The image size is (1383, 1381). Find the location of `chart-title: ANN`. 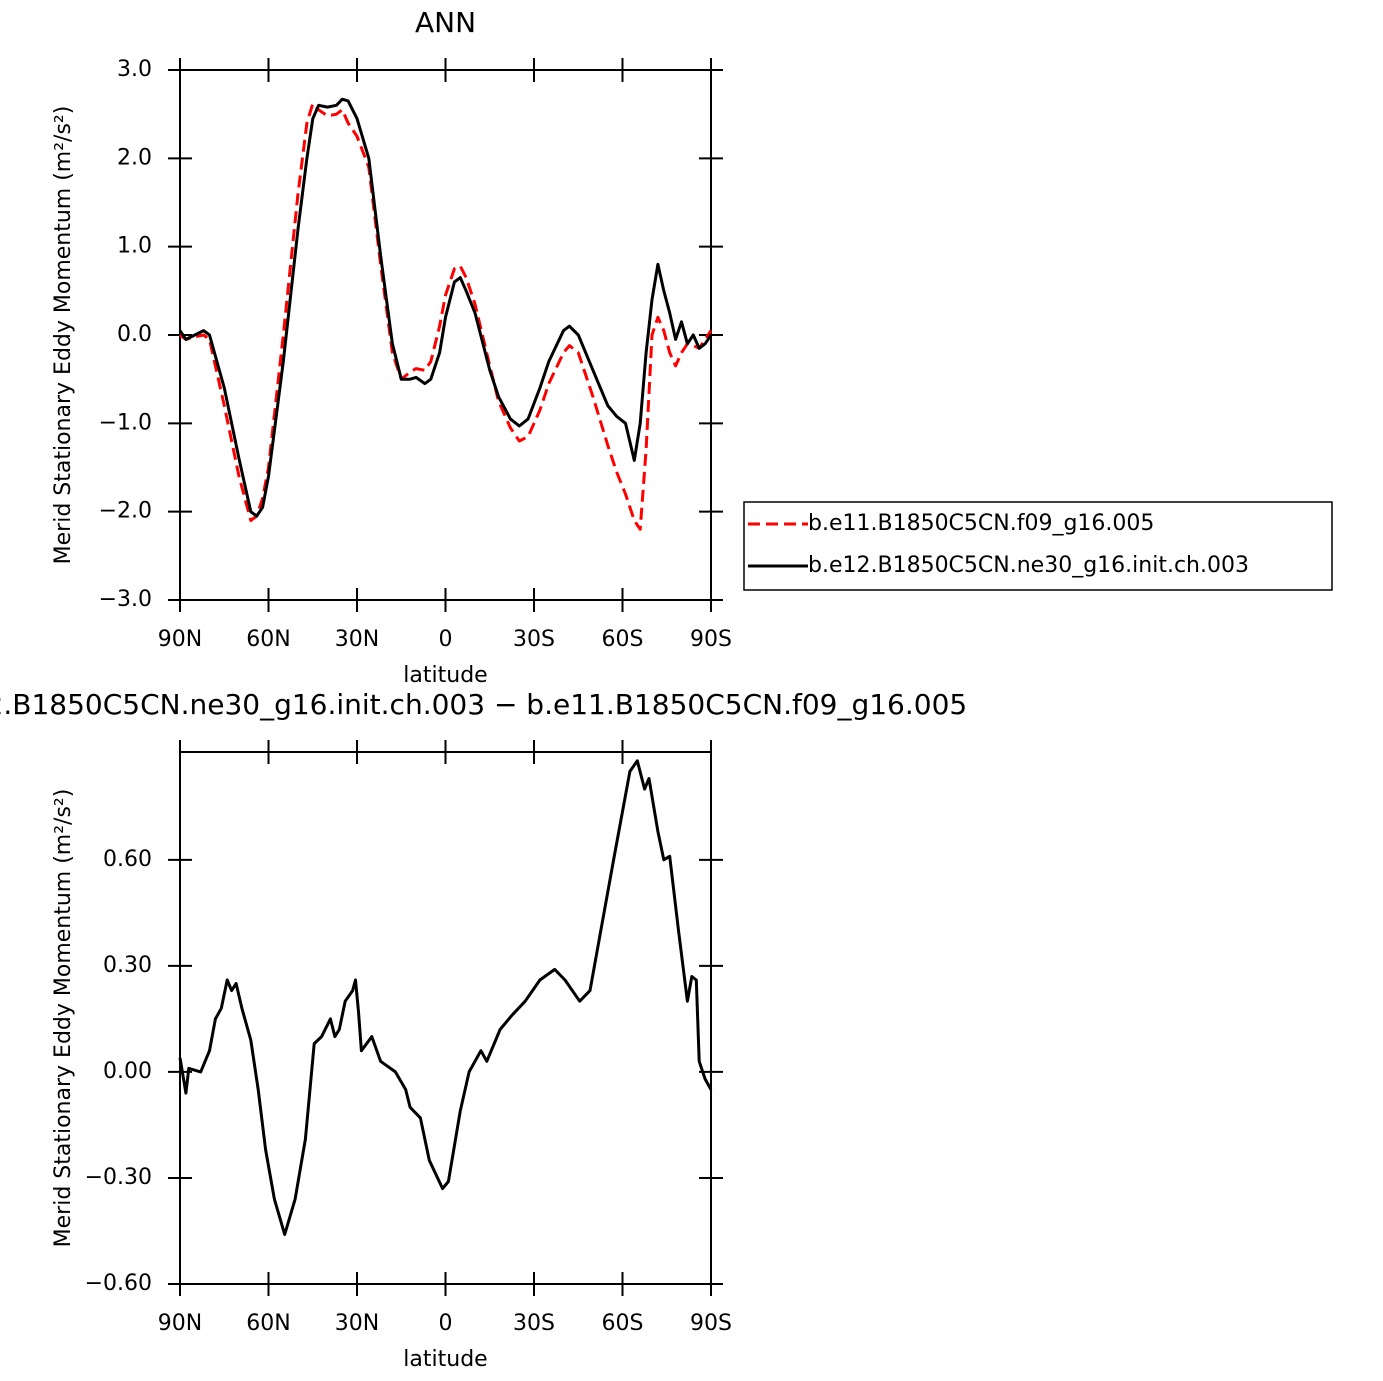

chart-title: ANN is located at coordinates (445, 22).